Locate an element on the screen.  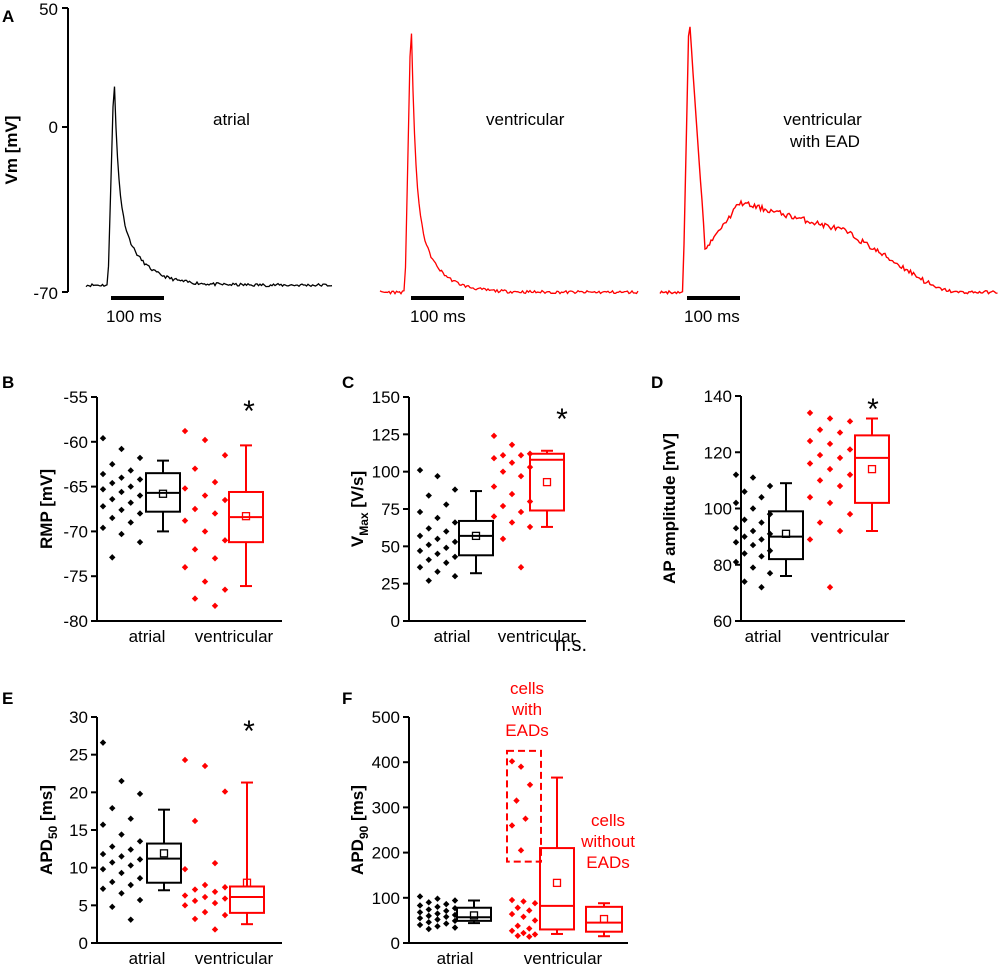
y-tick-label: 50 is located at coordinates (390, 546).